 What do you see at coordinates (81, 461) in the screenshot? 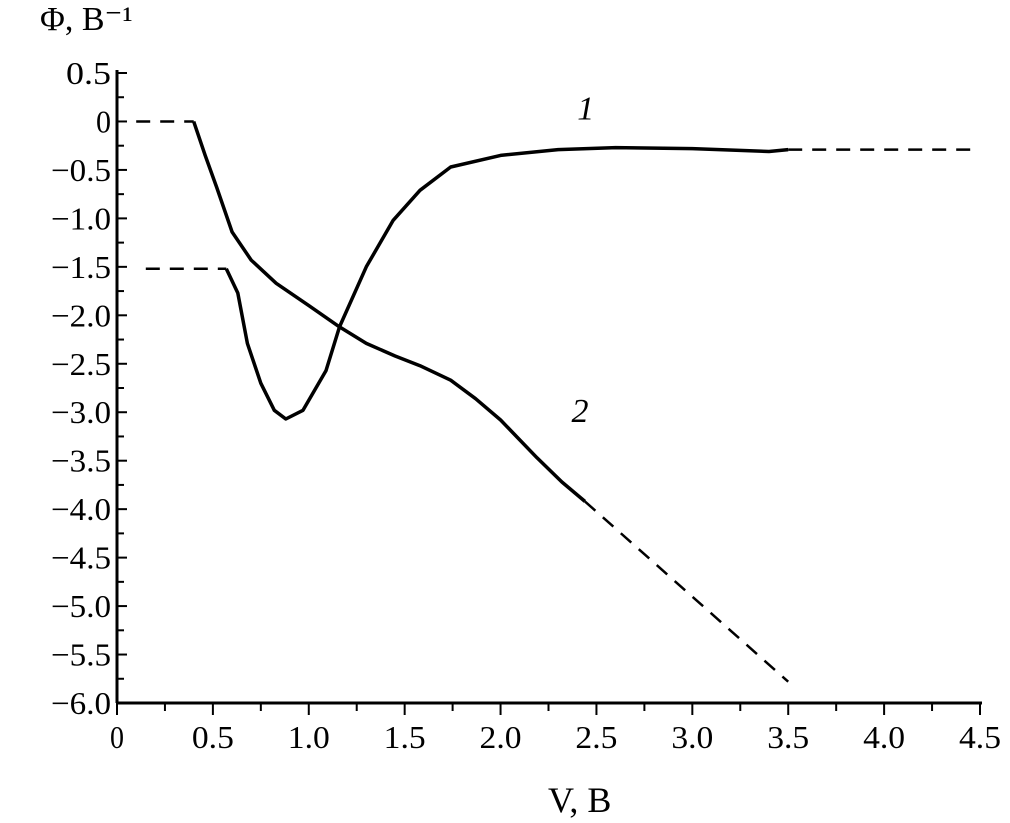
I see `y-tick-label: −3.5` at bounding box center [81, 461].